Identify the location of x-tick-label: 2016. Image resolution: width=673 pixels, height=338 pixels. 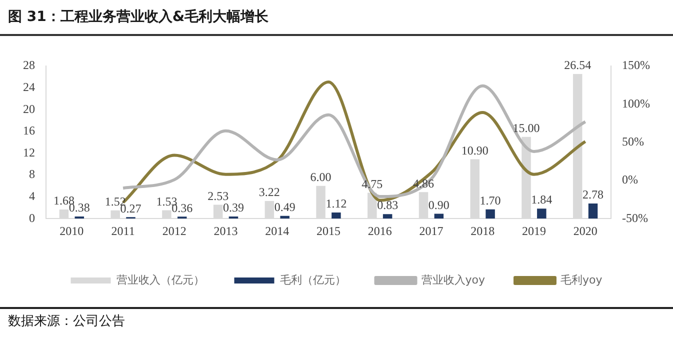
(380, 231).